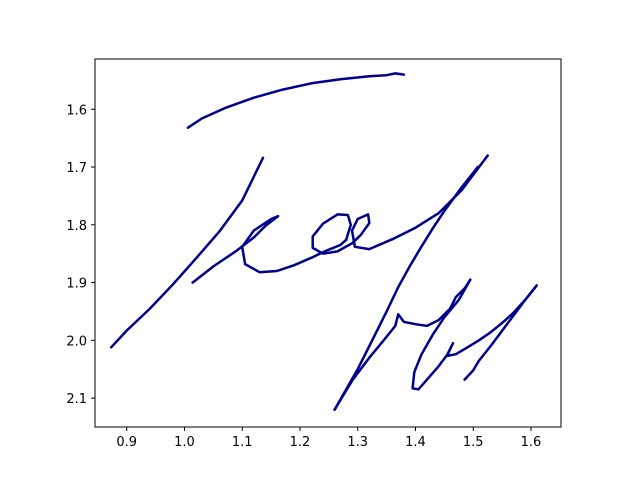 The image size is (640, 480). Describe the element at coordinates (76, 168) in the screenshot. I see `y-tick-label: 1.7` at that location.